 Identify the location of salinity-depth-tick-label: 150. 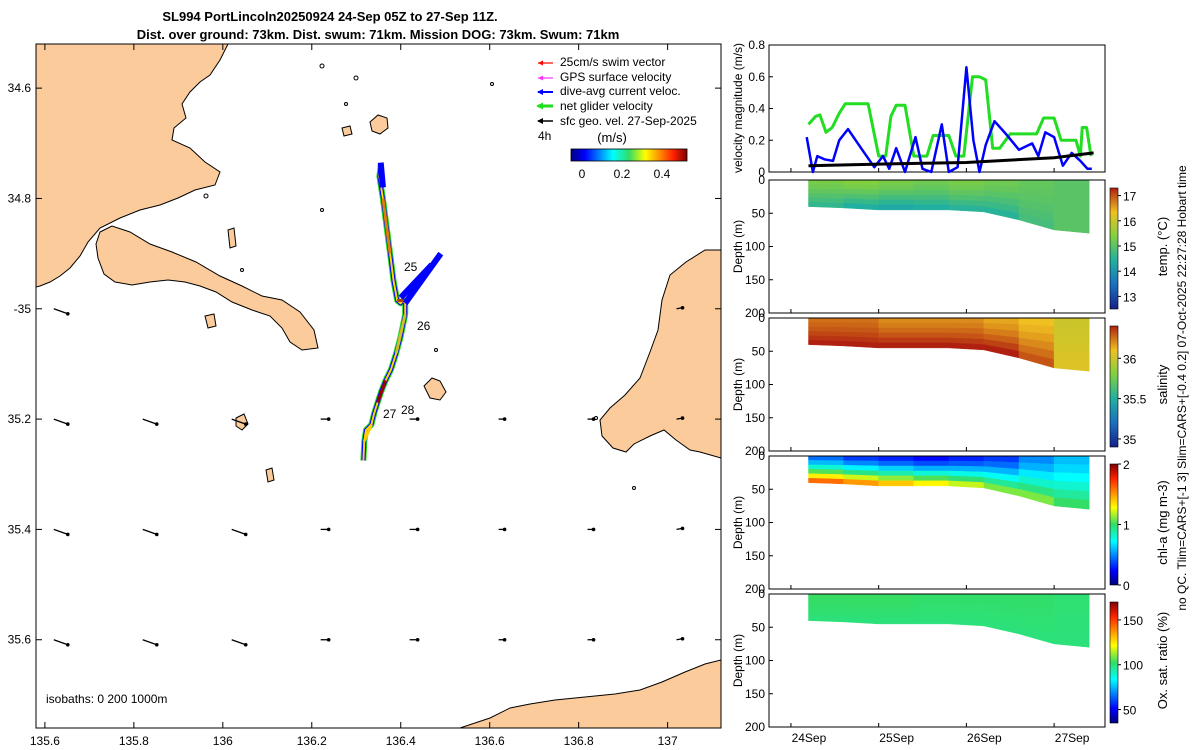
(755, 418).